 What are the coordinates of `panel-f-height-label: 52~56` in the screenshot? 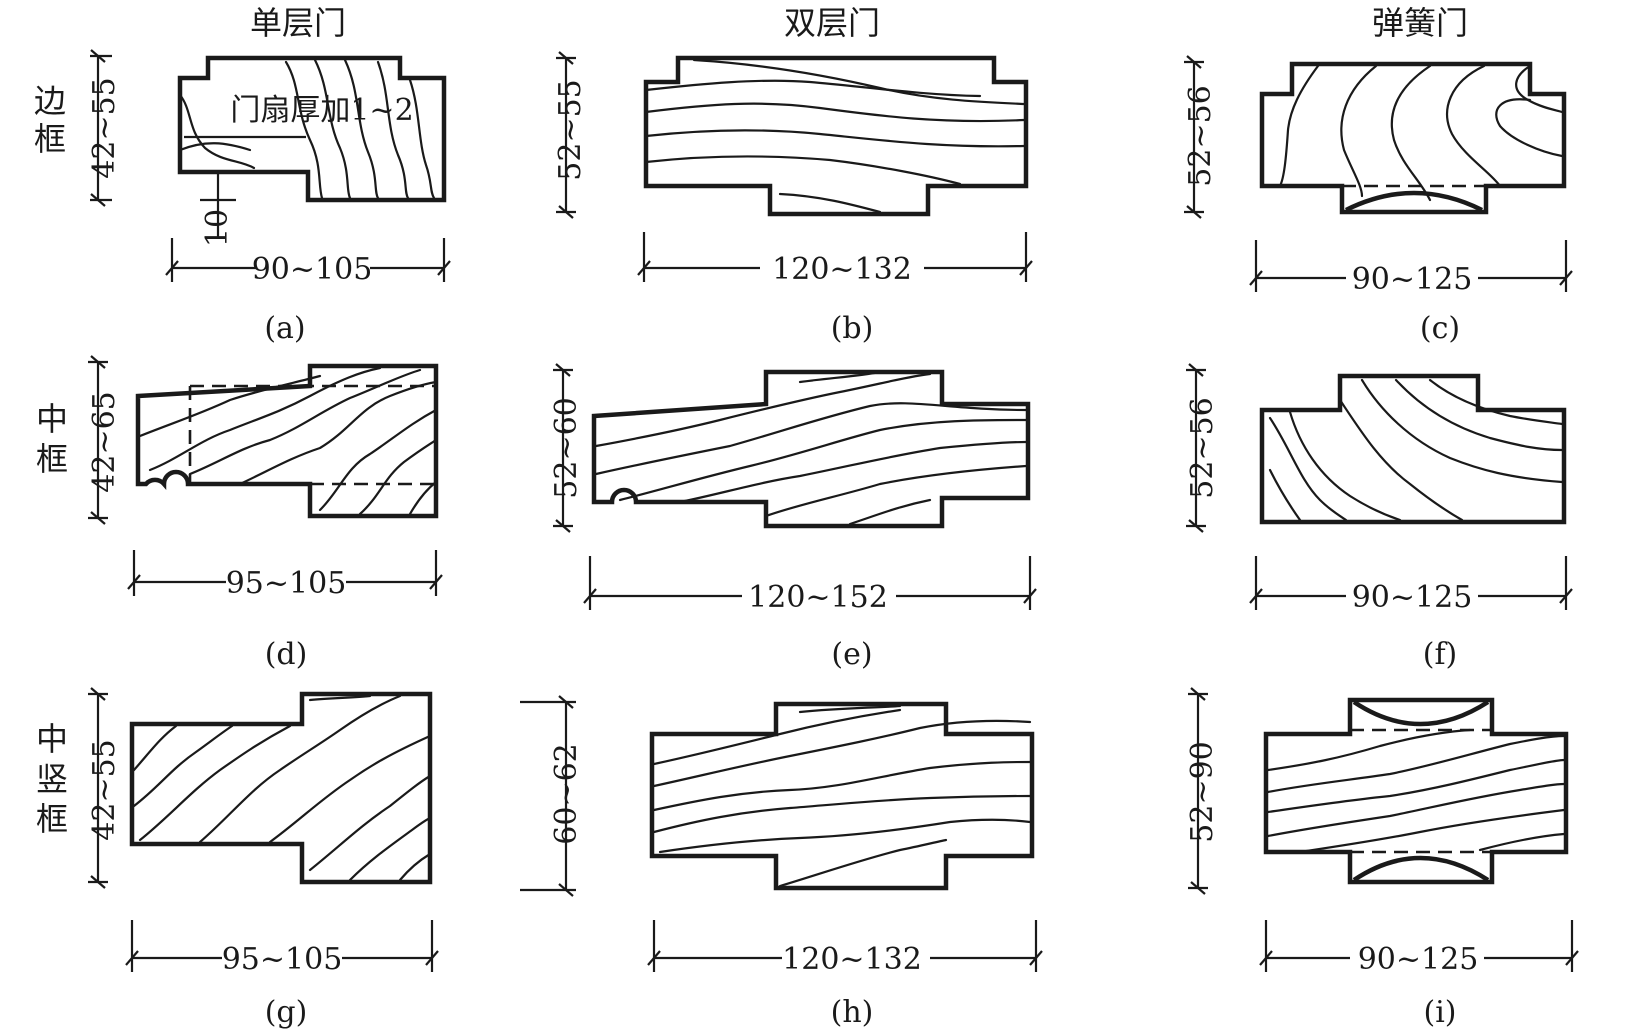 It's located at (1202, 447).